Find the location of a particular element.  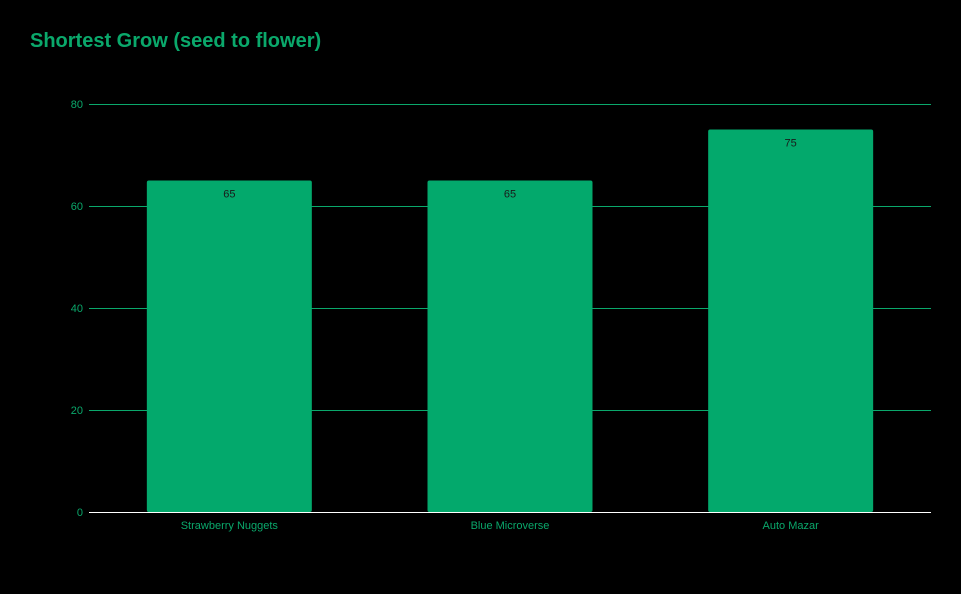

data-labels: 65 65 75 is located at coordinates (510, 169).